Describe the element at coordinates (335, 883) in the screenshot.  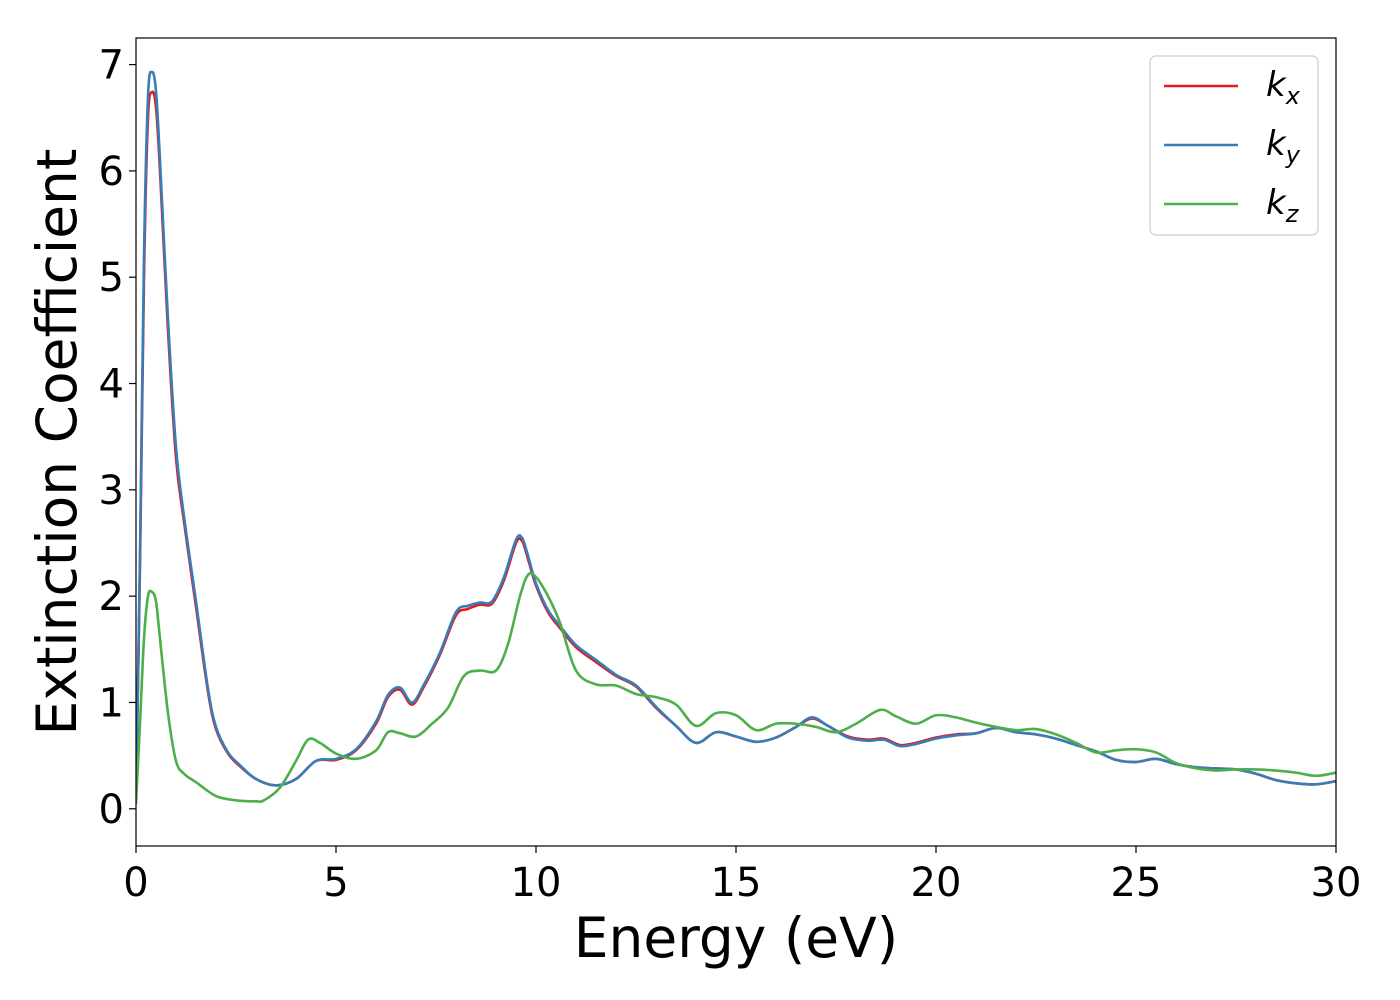
I see `x-tick-label: 5` at that location.